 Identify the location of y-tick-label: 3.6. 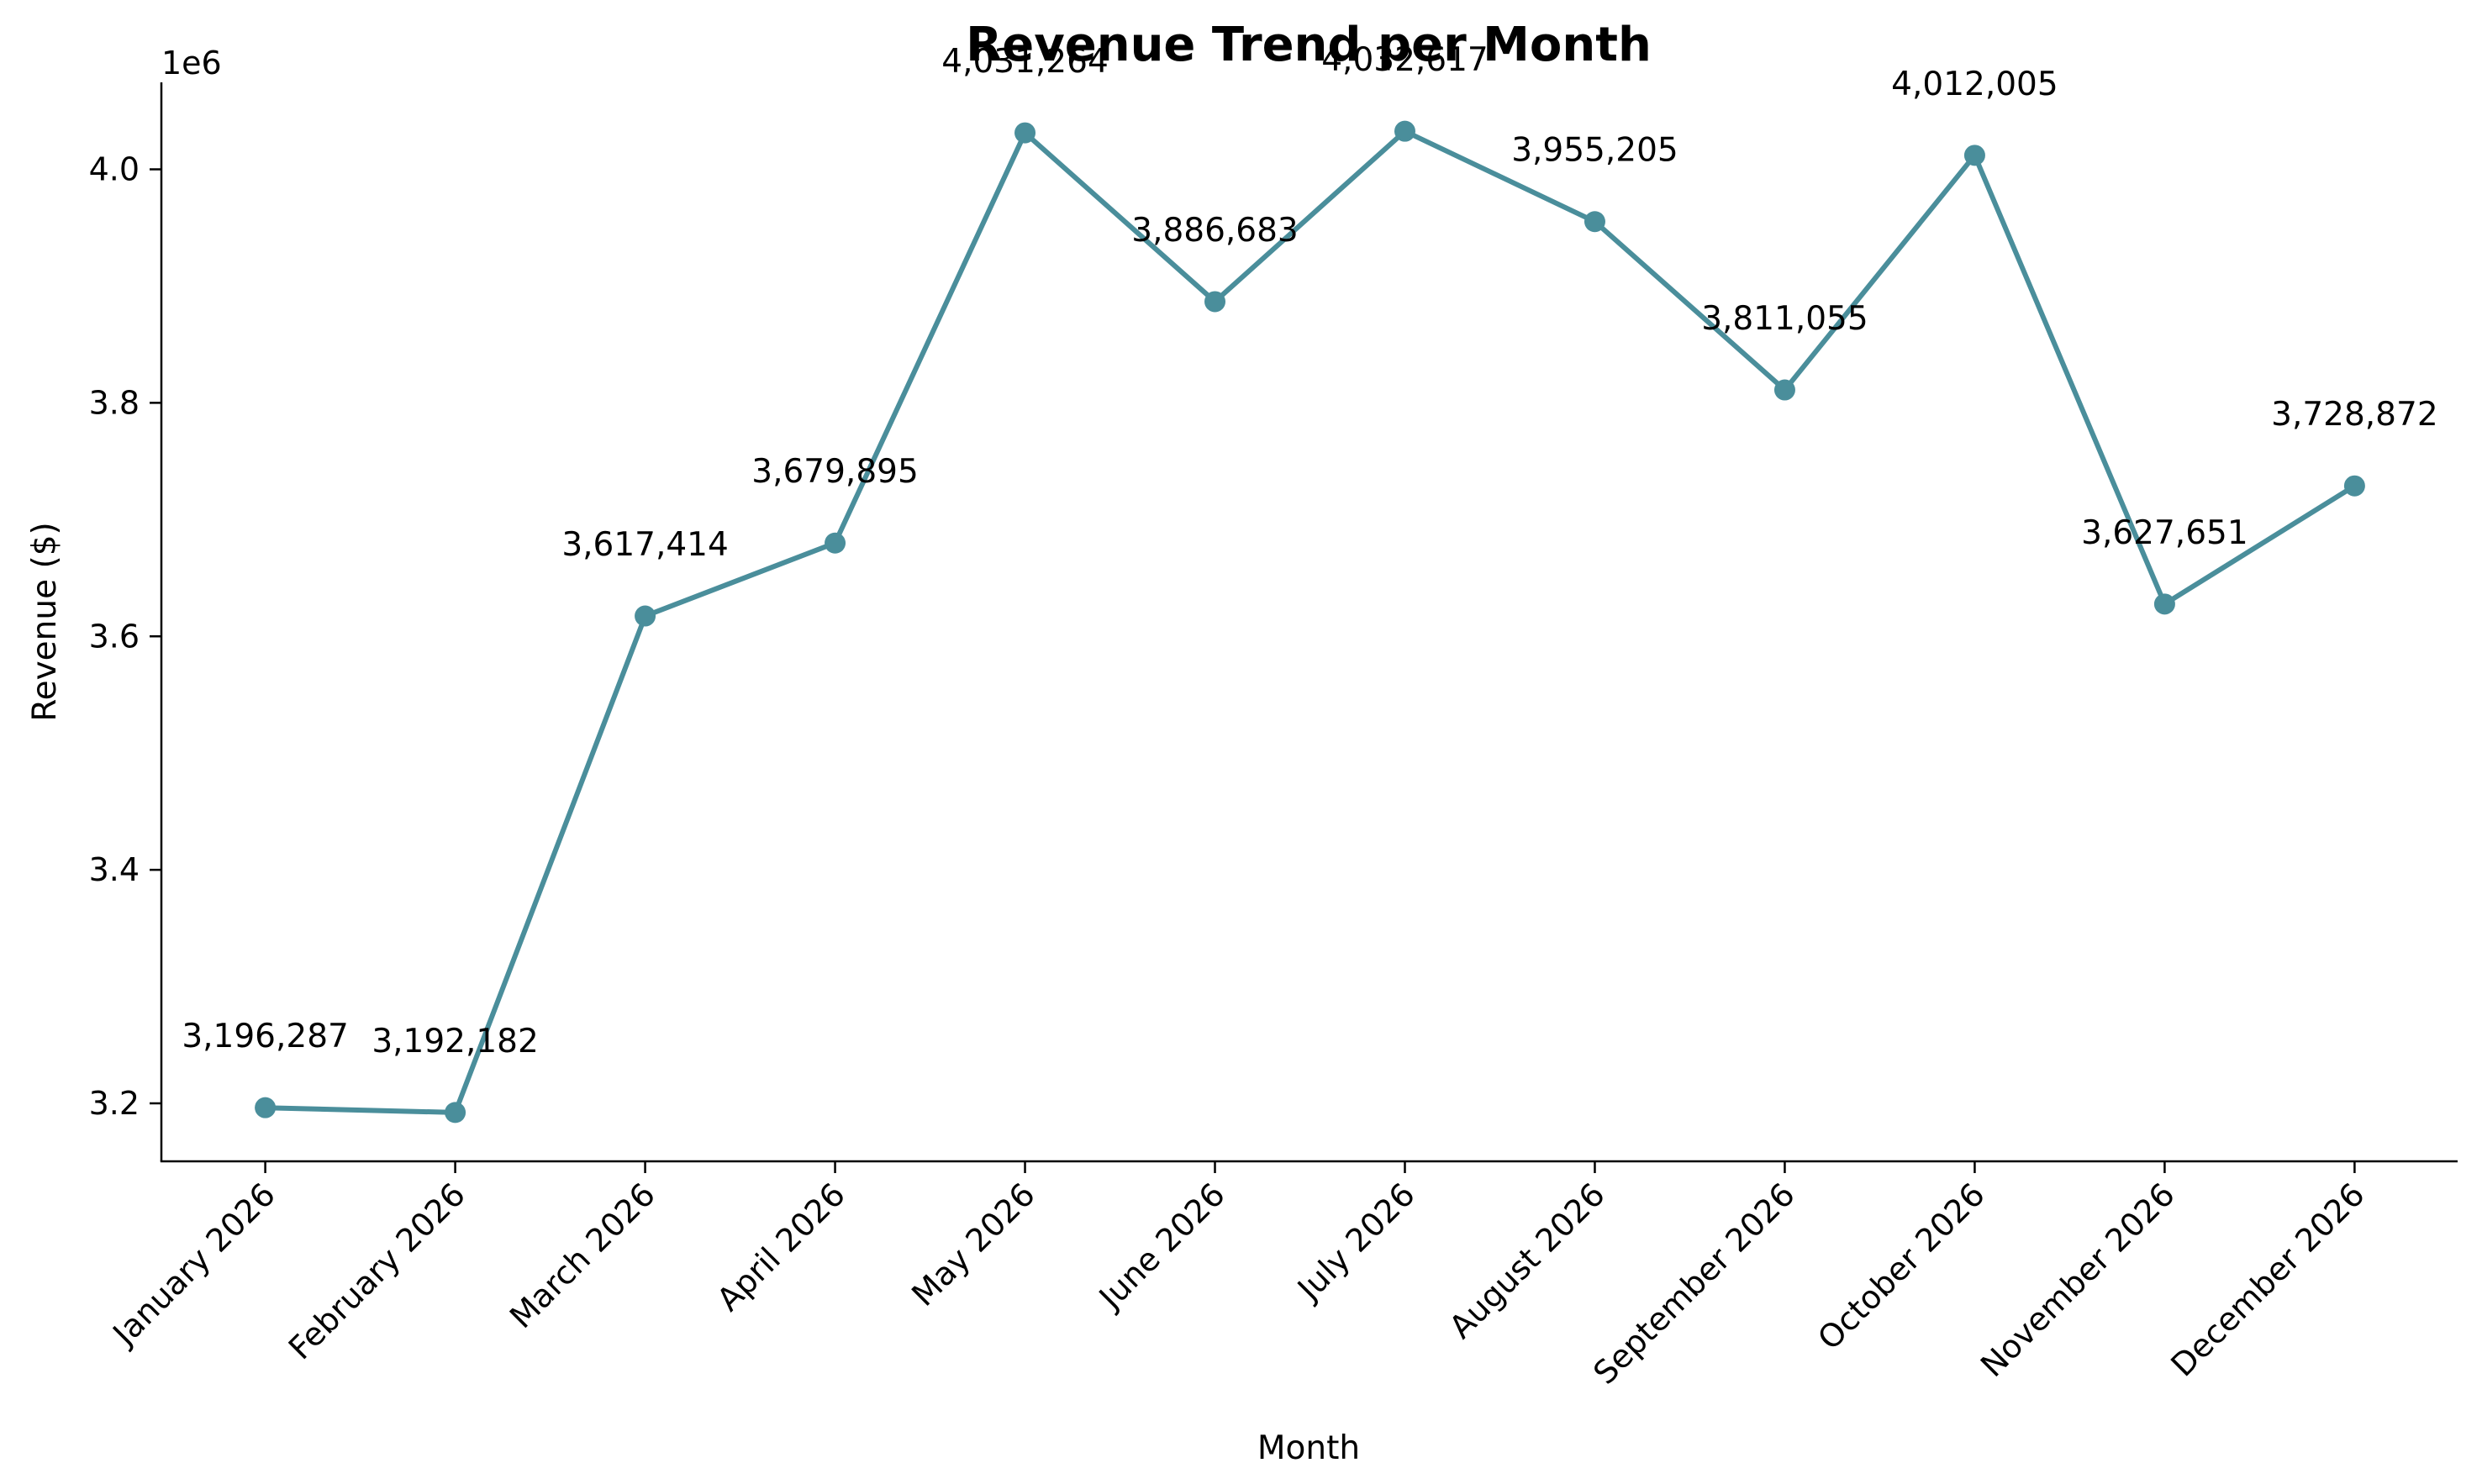
(115, 637).